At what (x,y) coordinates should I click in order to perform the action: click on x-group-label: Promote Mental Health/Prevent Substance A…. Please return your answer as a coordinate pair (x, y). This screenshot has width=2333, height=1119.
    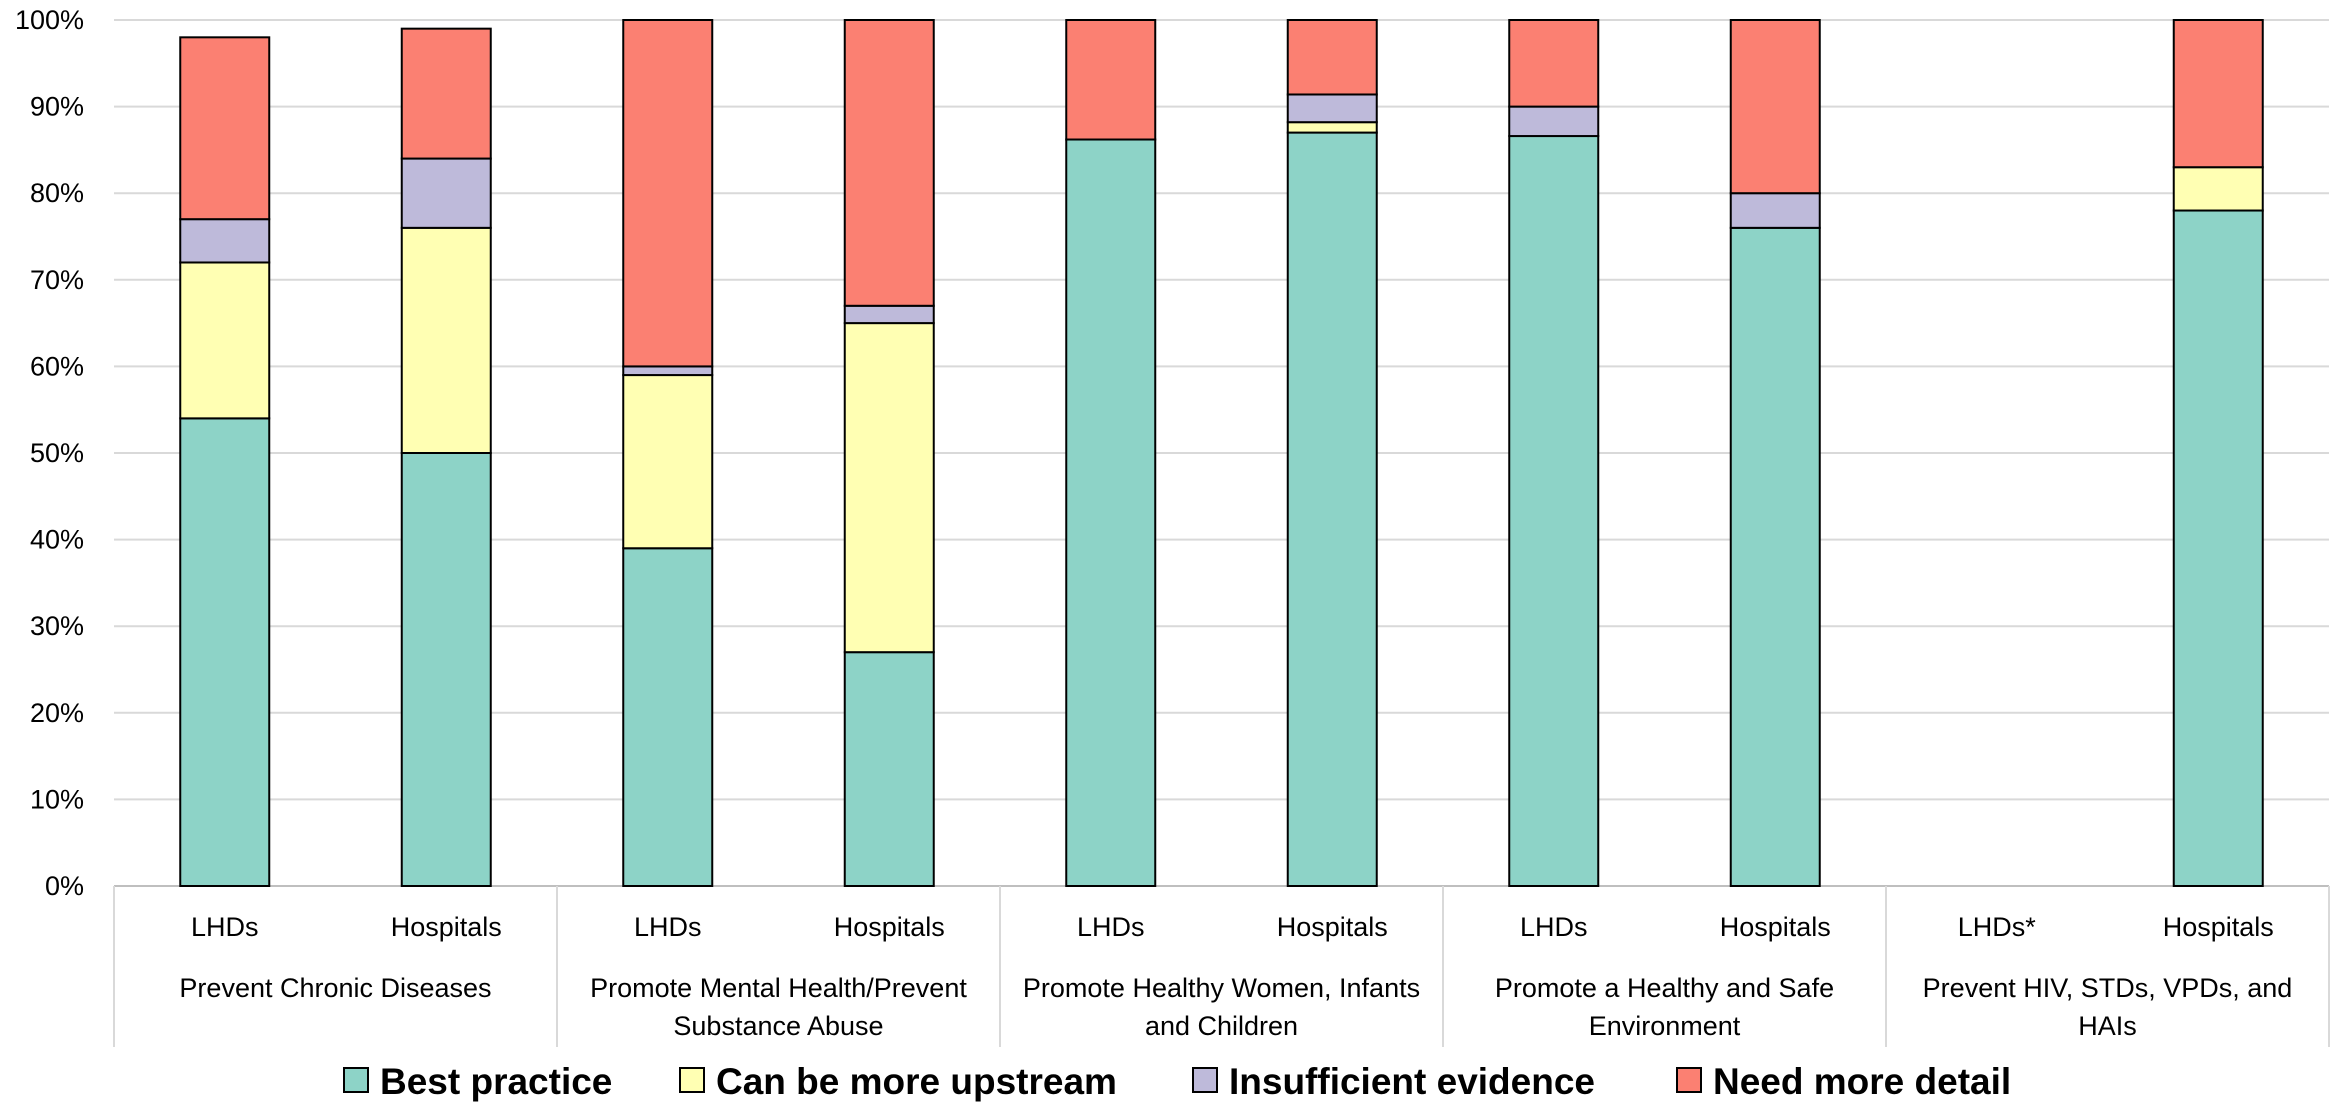
    Looking at the image, I should click on (778, 1007).